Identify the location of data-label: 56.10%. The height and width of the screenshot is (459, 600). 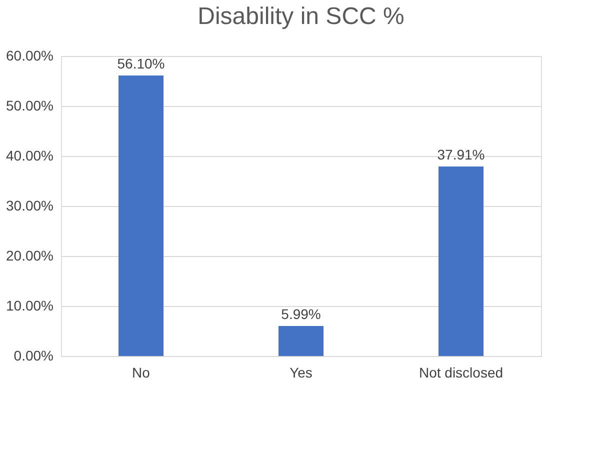
(141, 64).